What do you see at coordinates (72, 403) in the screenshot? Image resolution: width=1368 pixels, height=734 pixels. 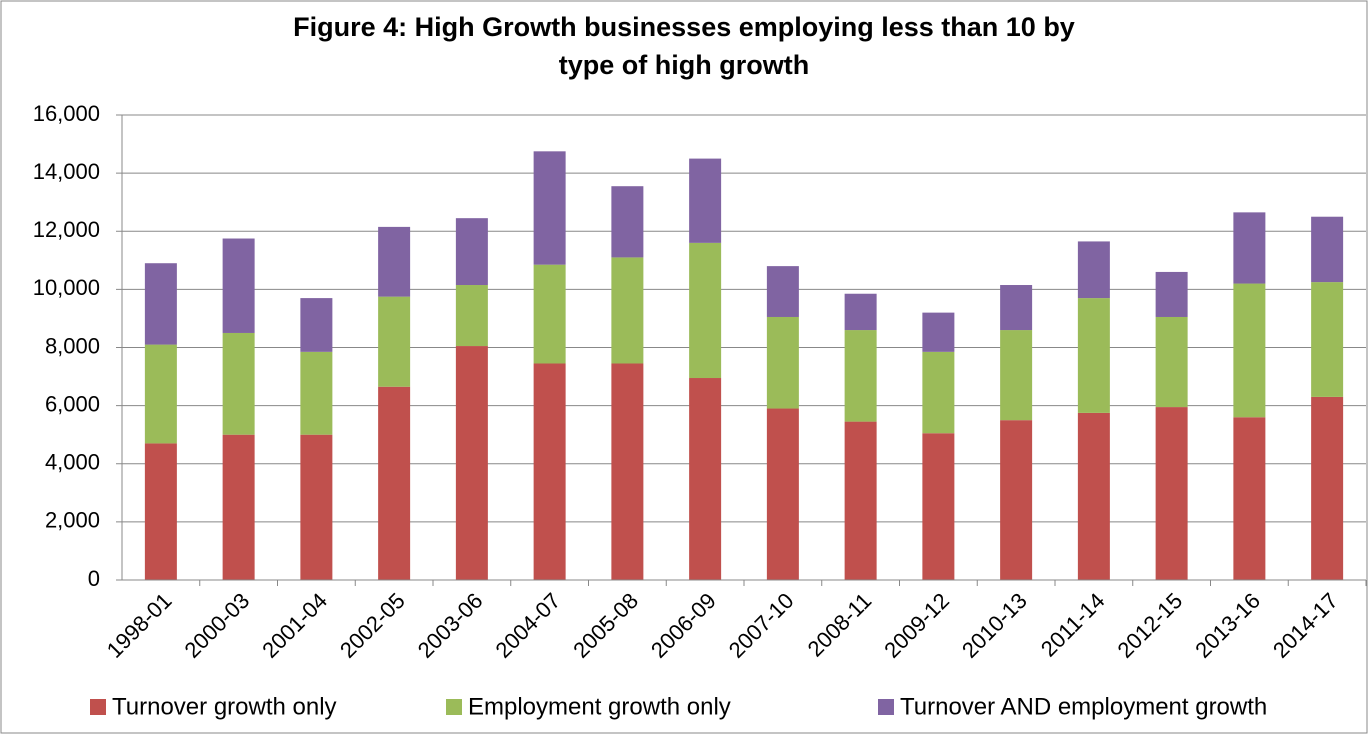 I see `y-tick-label: 6,000` at bounding box center [72, 403].